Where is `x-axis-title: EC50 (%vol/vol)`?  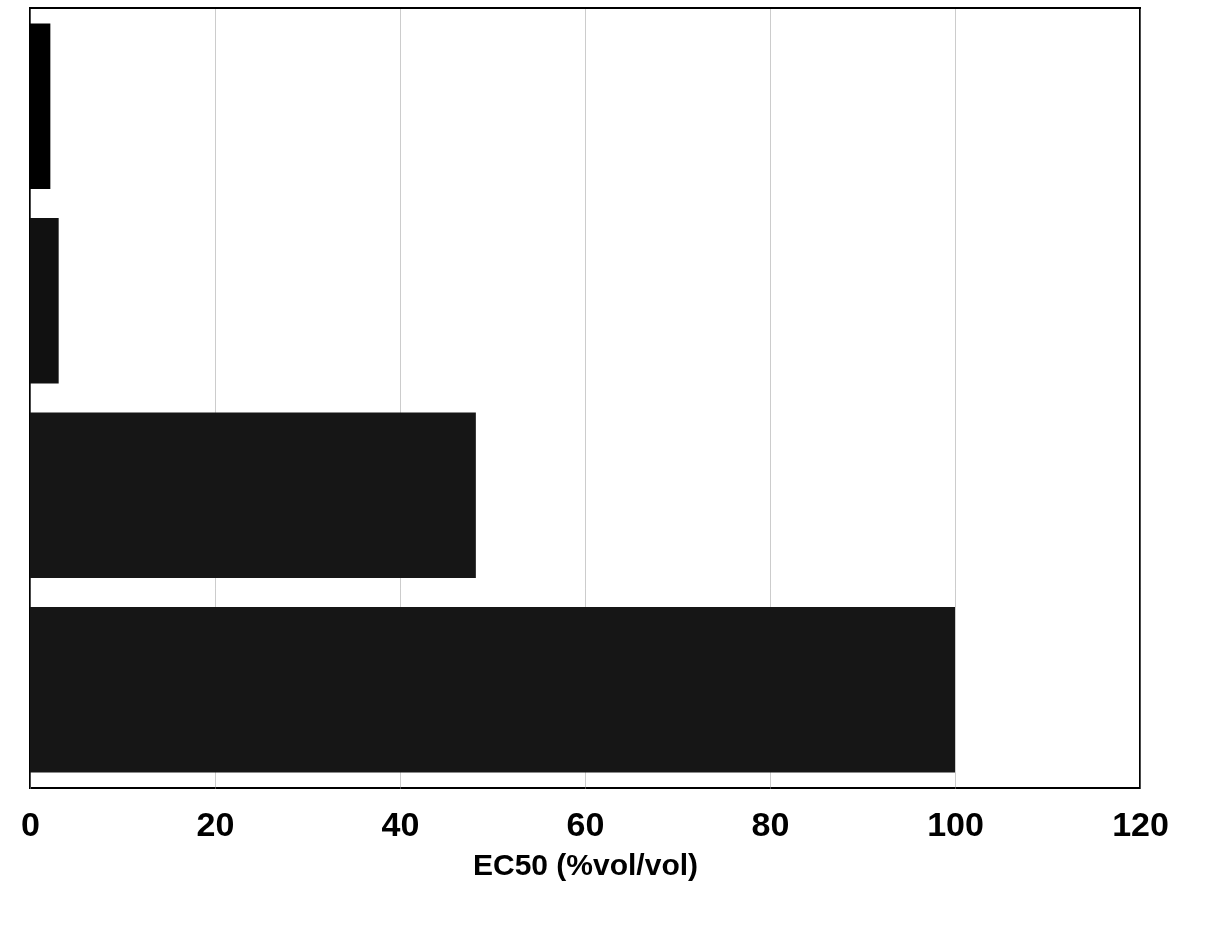
x-axis-title: EC50 (%vol/vol) is located at coordinates (585, 864).